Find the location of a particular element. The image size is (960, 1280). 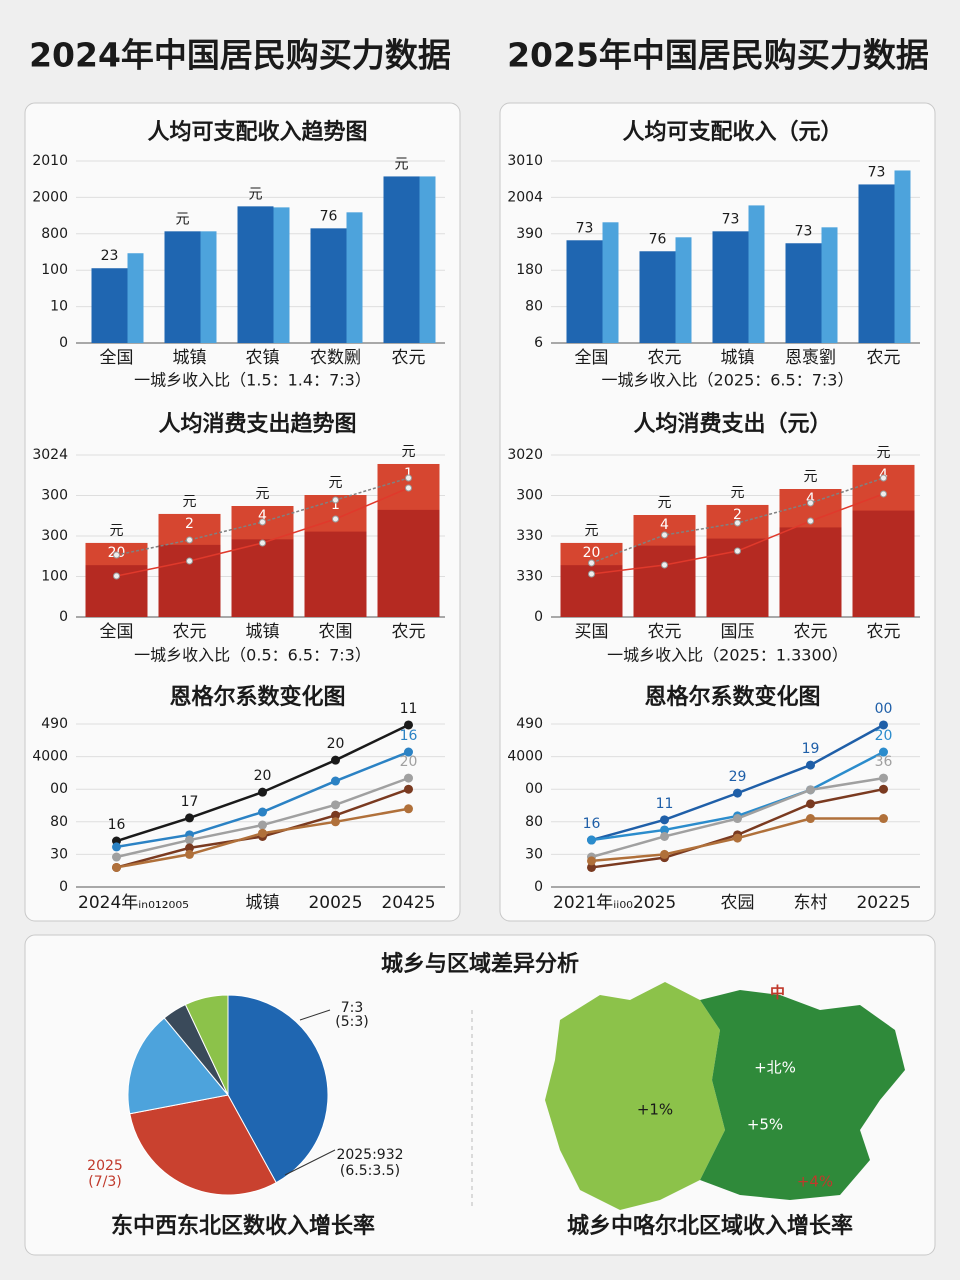

x-tick-label: 2024年ᵢₙ₀₁₂₀₀₅ is located at coordinates (133, 903).